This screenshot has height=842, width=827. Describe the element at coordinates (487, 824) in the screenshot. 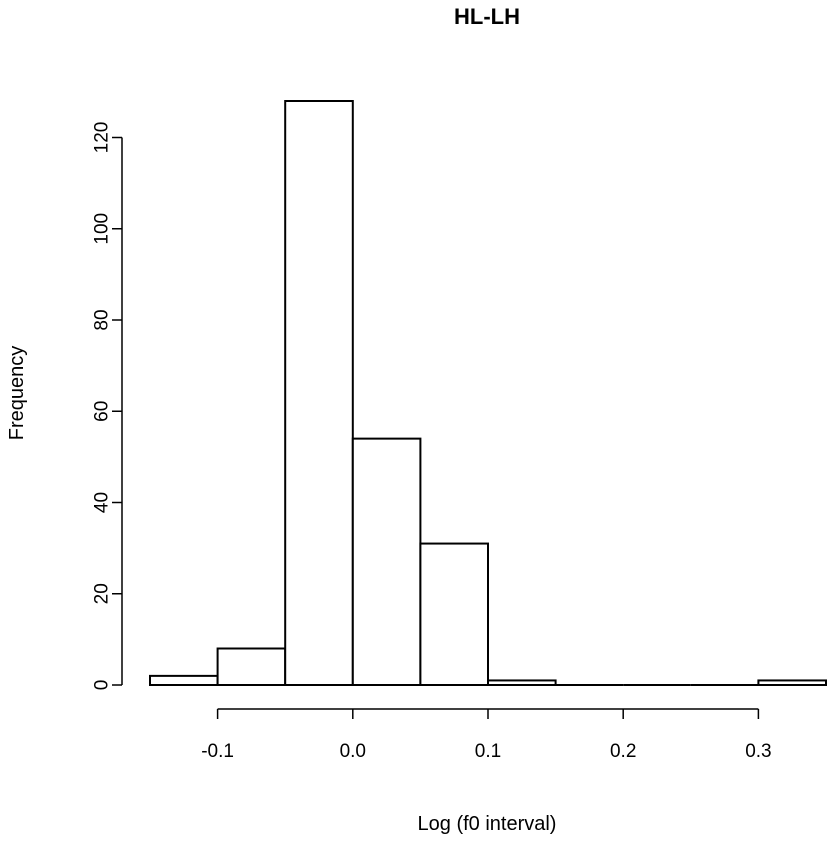

I see `x-axis-label: Log (f0 interval)` at that location.